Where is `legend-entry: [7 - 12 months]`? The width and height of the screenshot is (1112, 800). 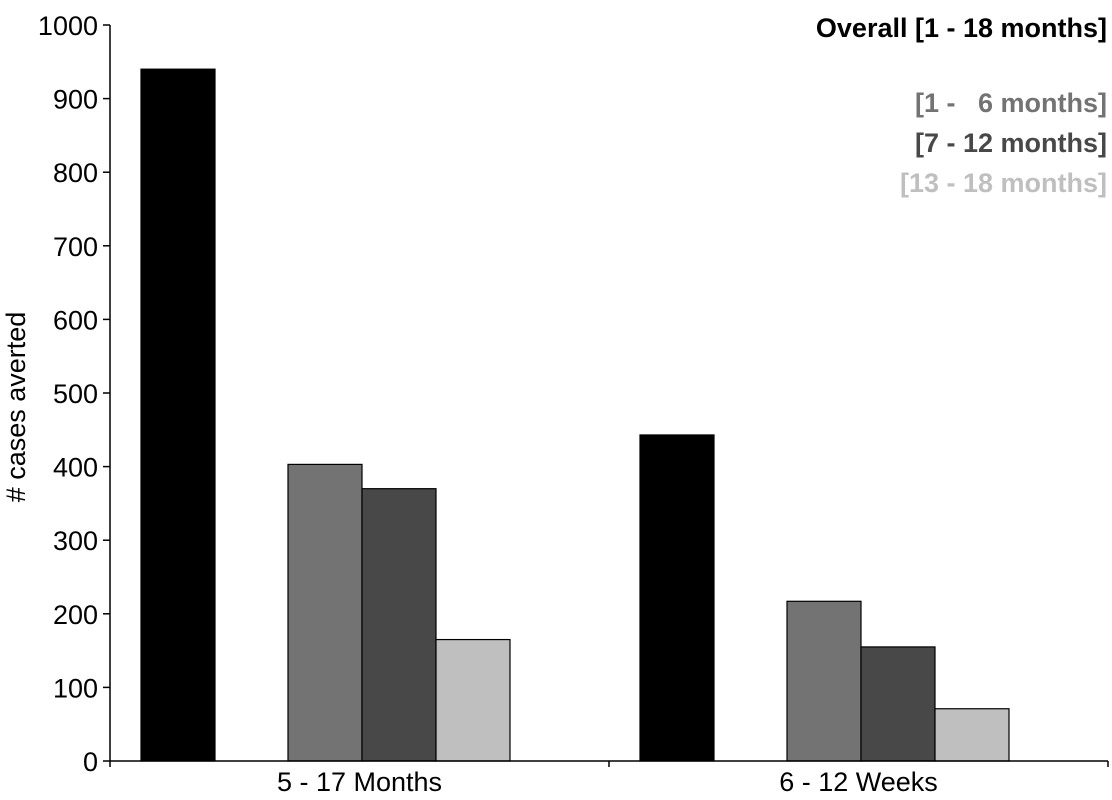 legend-entry: [7 - 12 months] is located at coordinates (1011, 143).